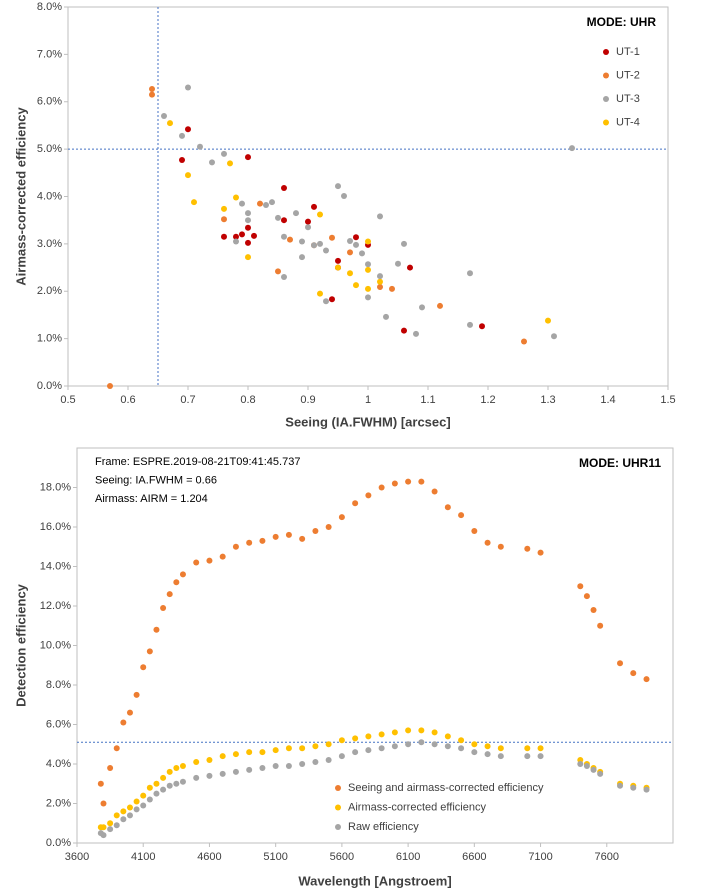 The width and height of the screenshot is (703, 892). What do you see at coordinates (367, 421) in the screenshot?
I see `x-axis-title: Seeing (IA.FWHM) [arcsec]` at bounding box center [367, 421].